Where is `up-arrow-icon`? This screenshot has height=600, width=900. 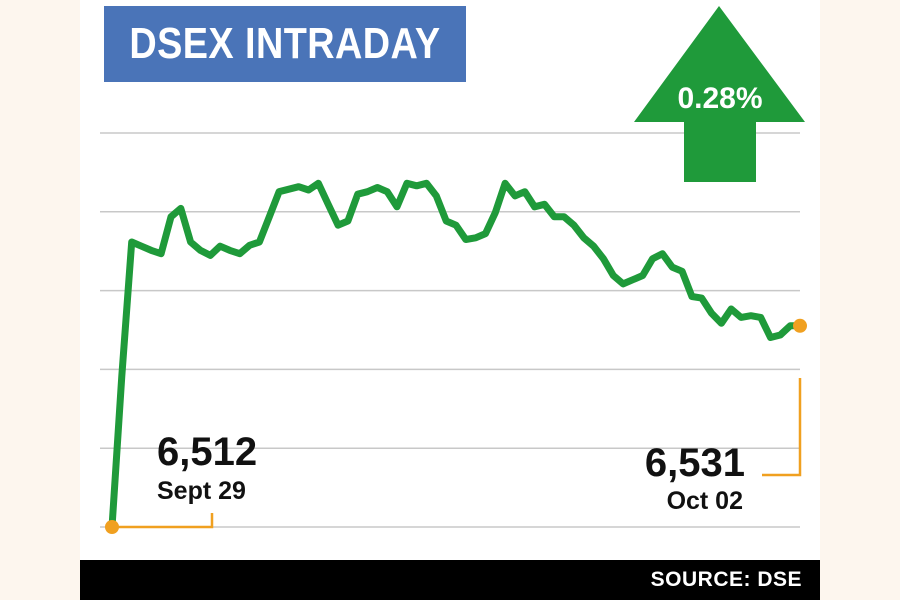 up-arrow-icon is located at coordinates (719, 94).